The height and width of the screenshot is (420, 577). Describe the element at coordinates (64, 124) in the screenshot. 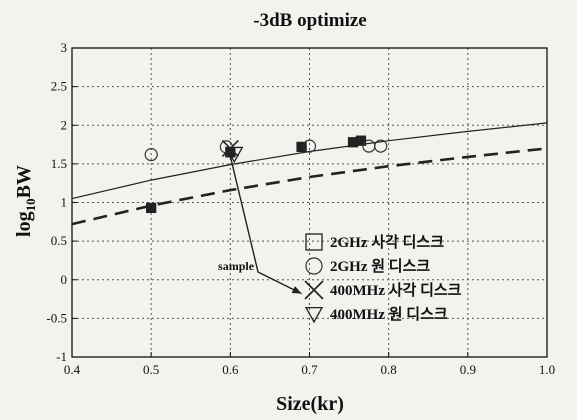

I see `y-tick-label-6: 2` at that location.